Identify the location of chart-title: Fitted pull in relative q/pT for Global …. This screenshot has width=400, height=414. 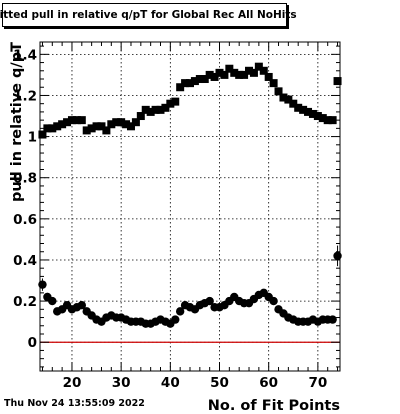
(148, 15).